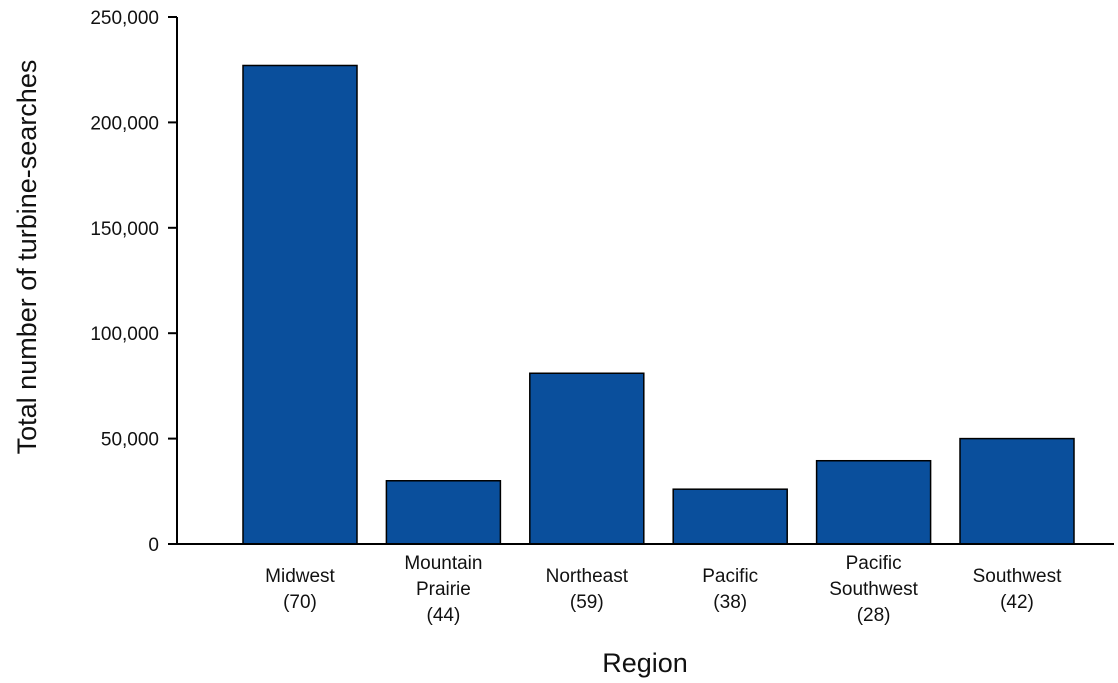 This screenshot has width=1118, height=683. What do you see at coordinates (124, 229) in the screenshot?
I see `y-tick-label: 150,000` at bounding box center [124, 229].